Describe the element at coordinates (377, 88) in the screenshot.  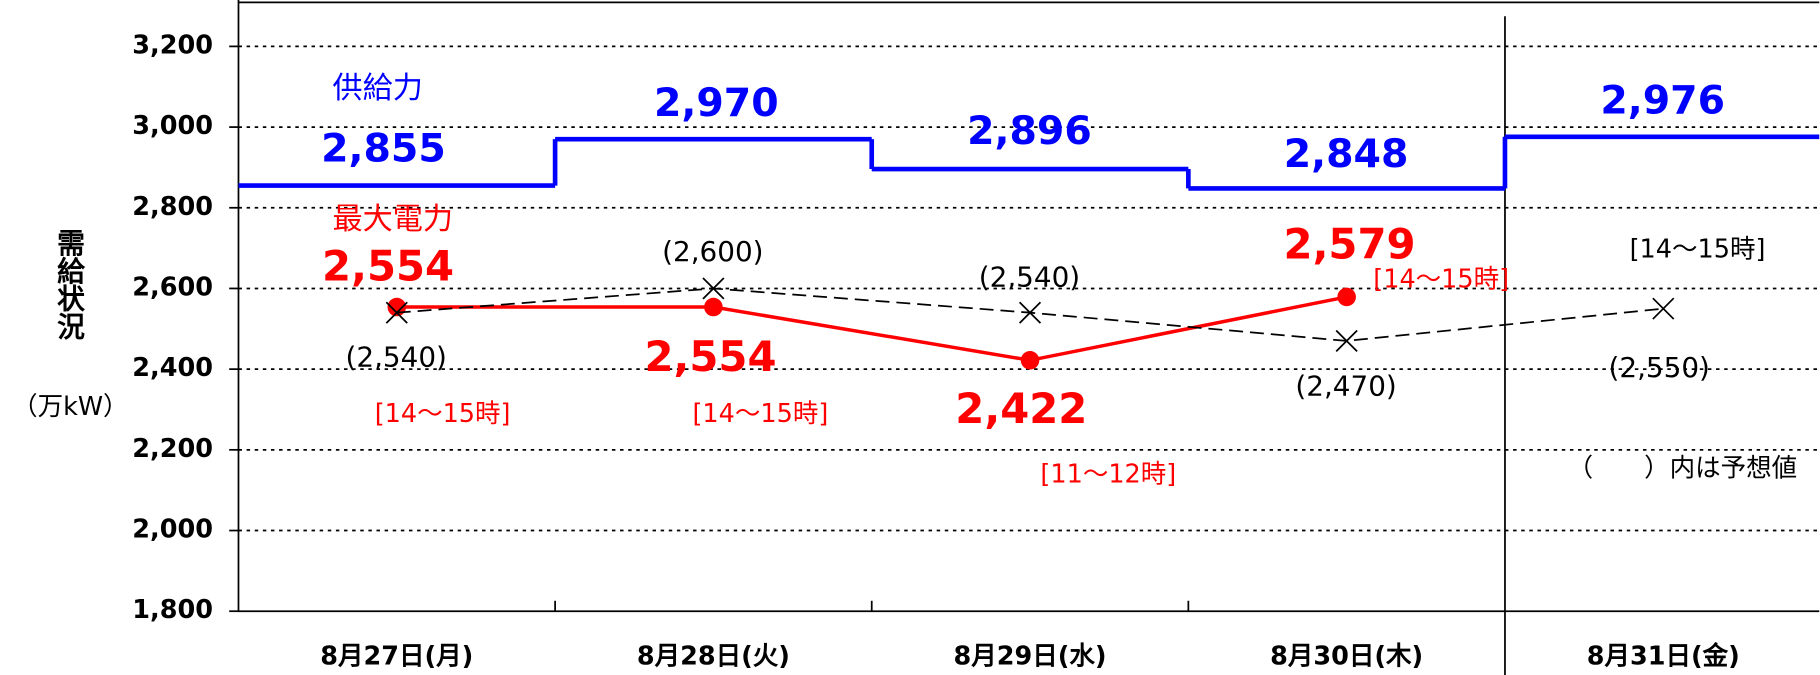
I see `legend-label: 供給力` at that location.